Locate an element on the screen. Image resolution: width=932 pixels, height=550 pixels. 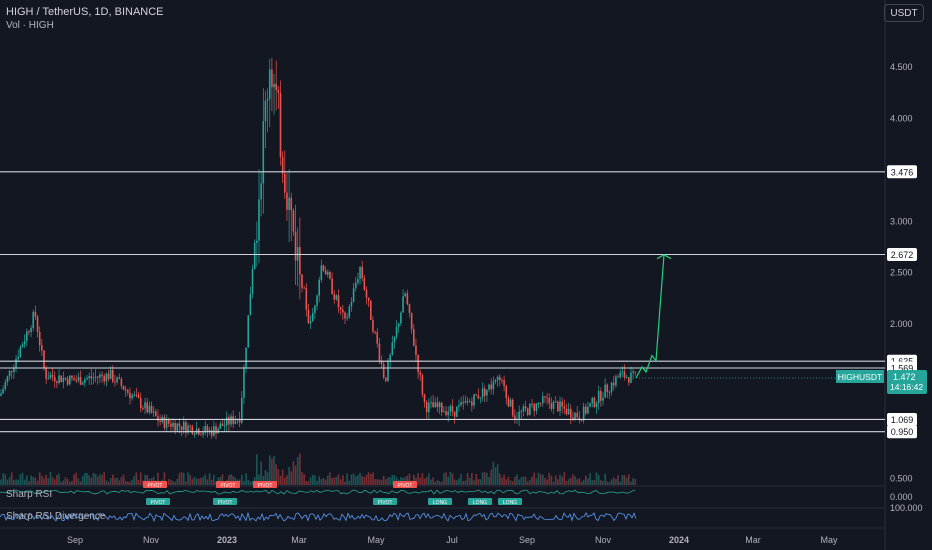
currency-button: USDT is located at coordinates (904, 13).